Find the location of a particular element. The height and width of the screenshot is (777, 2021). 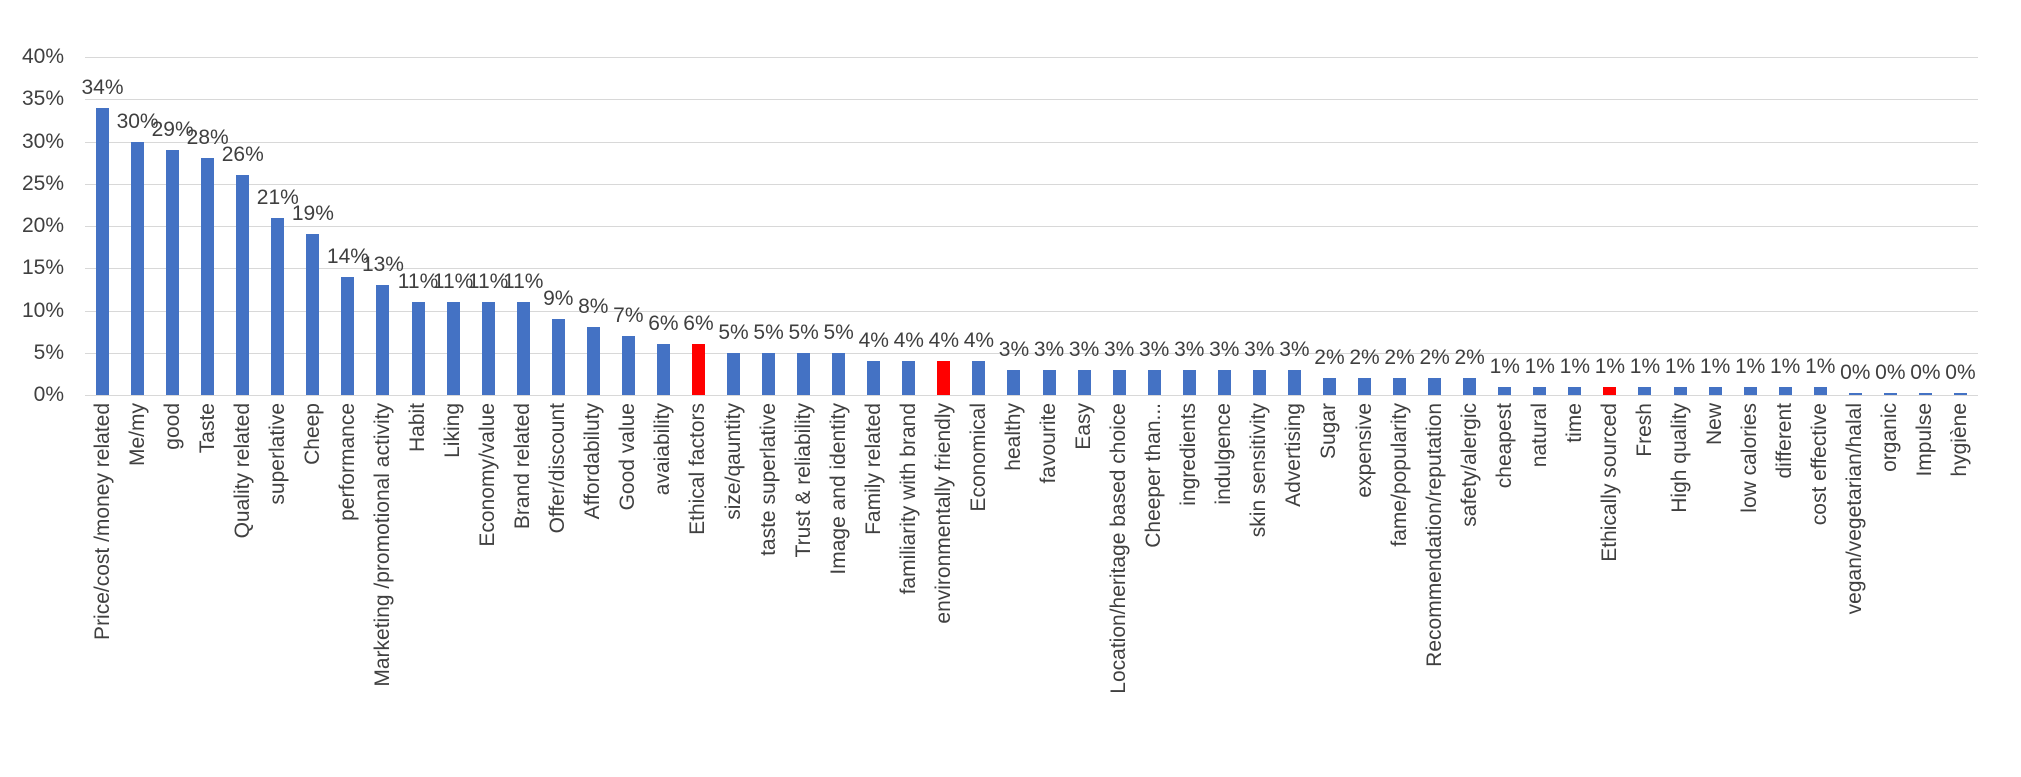

value-label: 30% is located at coordinates (137, 121).